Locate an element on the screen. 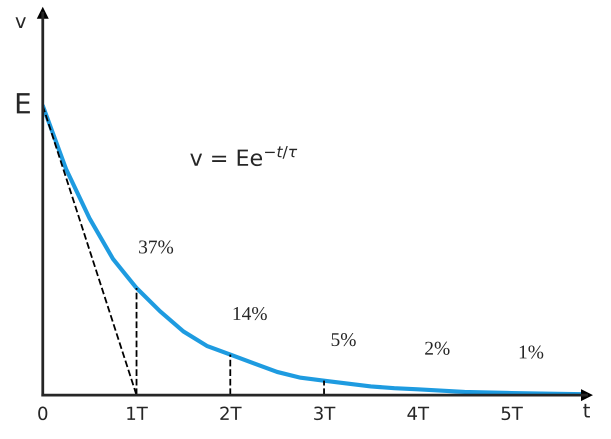 The height and width of the screenshot is (439, 611). x-tick-label: 3T is located at coordinates (325, 413).